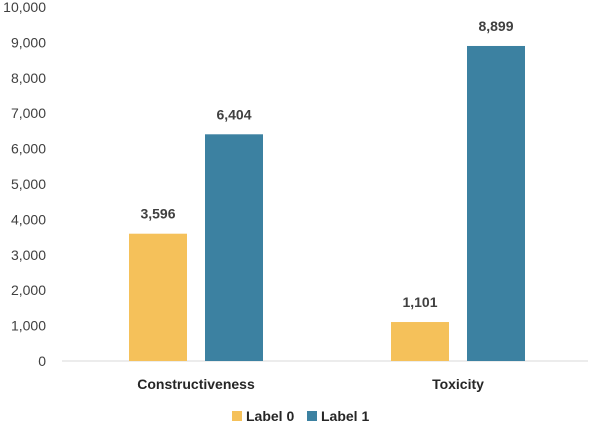 This screenshot has width=590, height=422. Describe the element at coordinates (233, 114) in the screenshot. I see `data-label: 6,404` at that location.